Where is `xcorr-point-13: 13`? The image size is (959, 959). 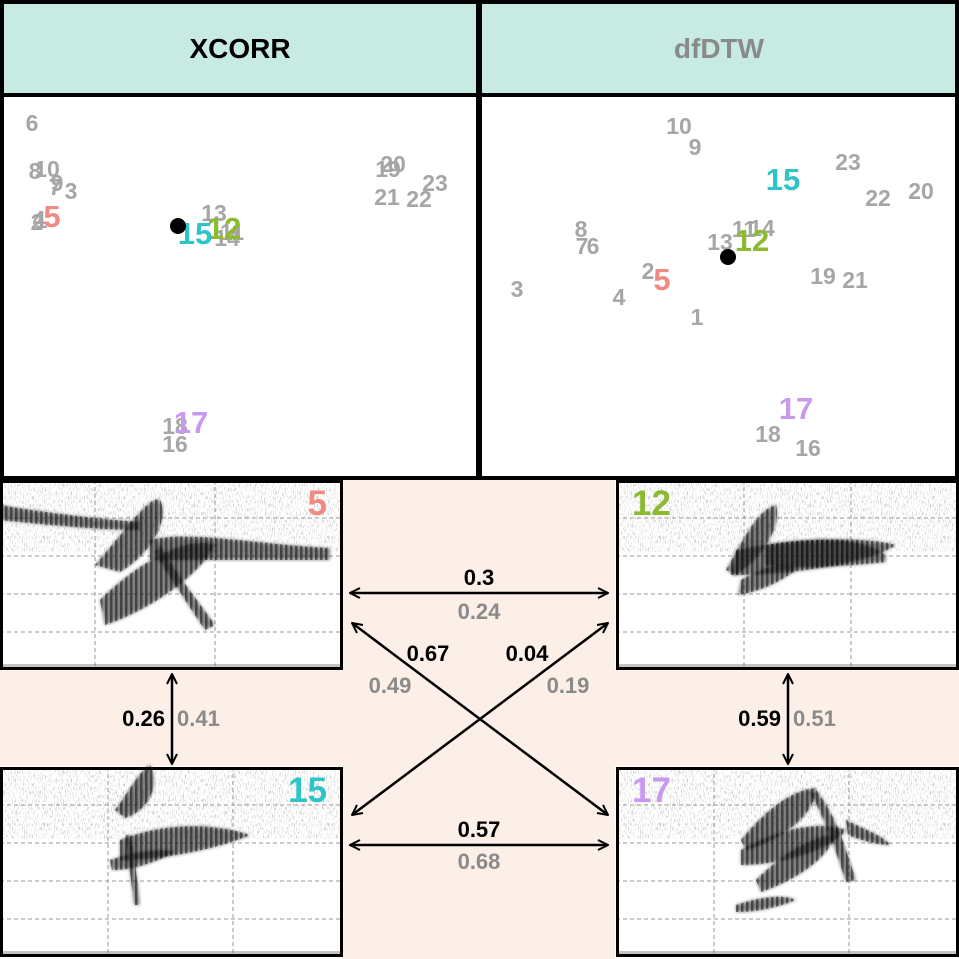
xcorr-point-13: 13 is located at coordinates (214, 213).